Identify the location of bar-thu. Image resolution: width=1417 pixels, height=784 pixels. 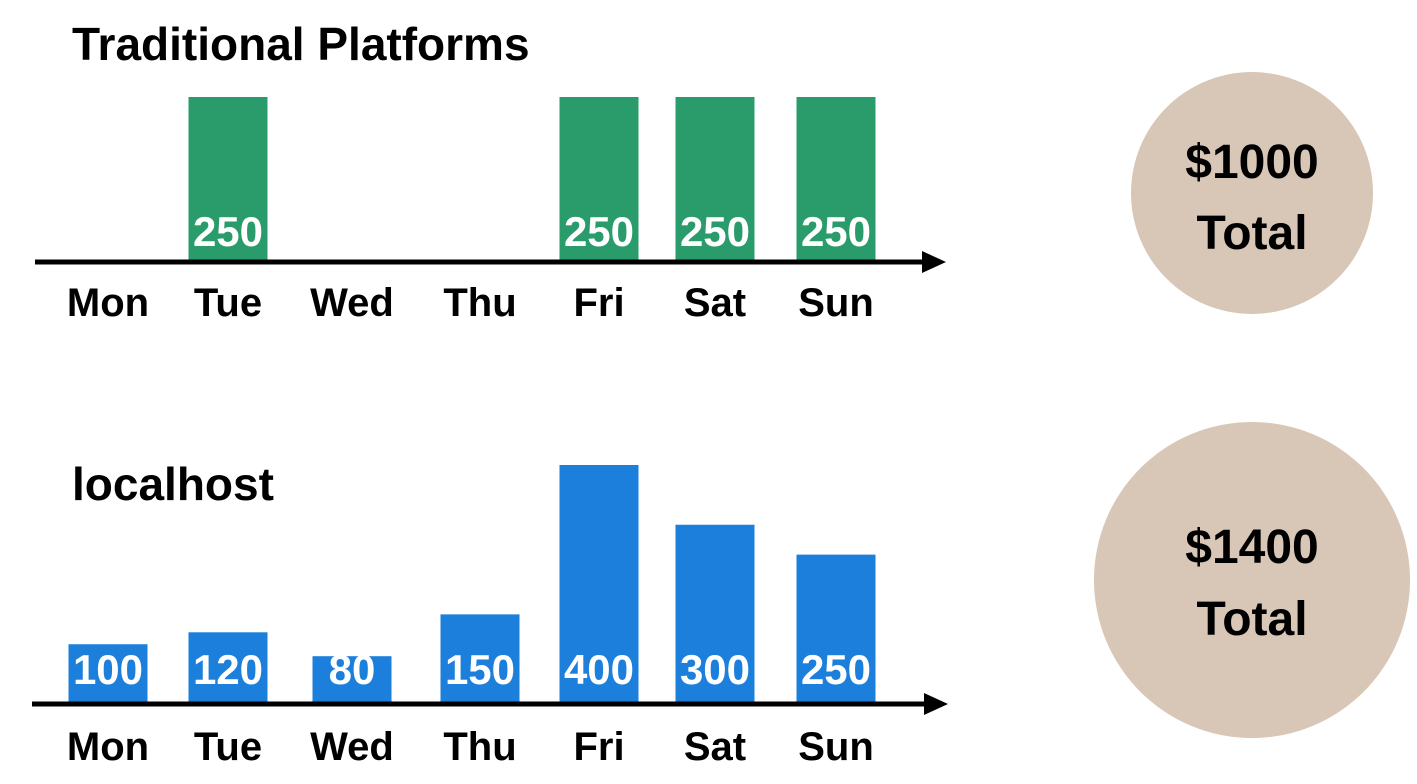
(480, 659).